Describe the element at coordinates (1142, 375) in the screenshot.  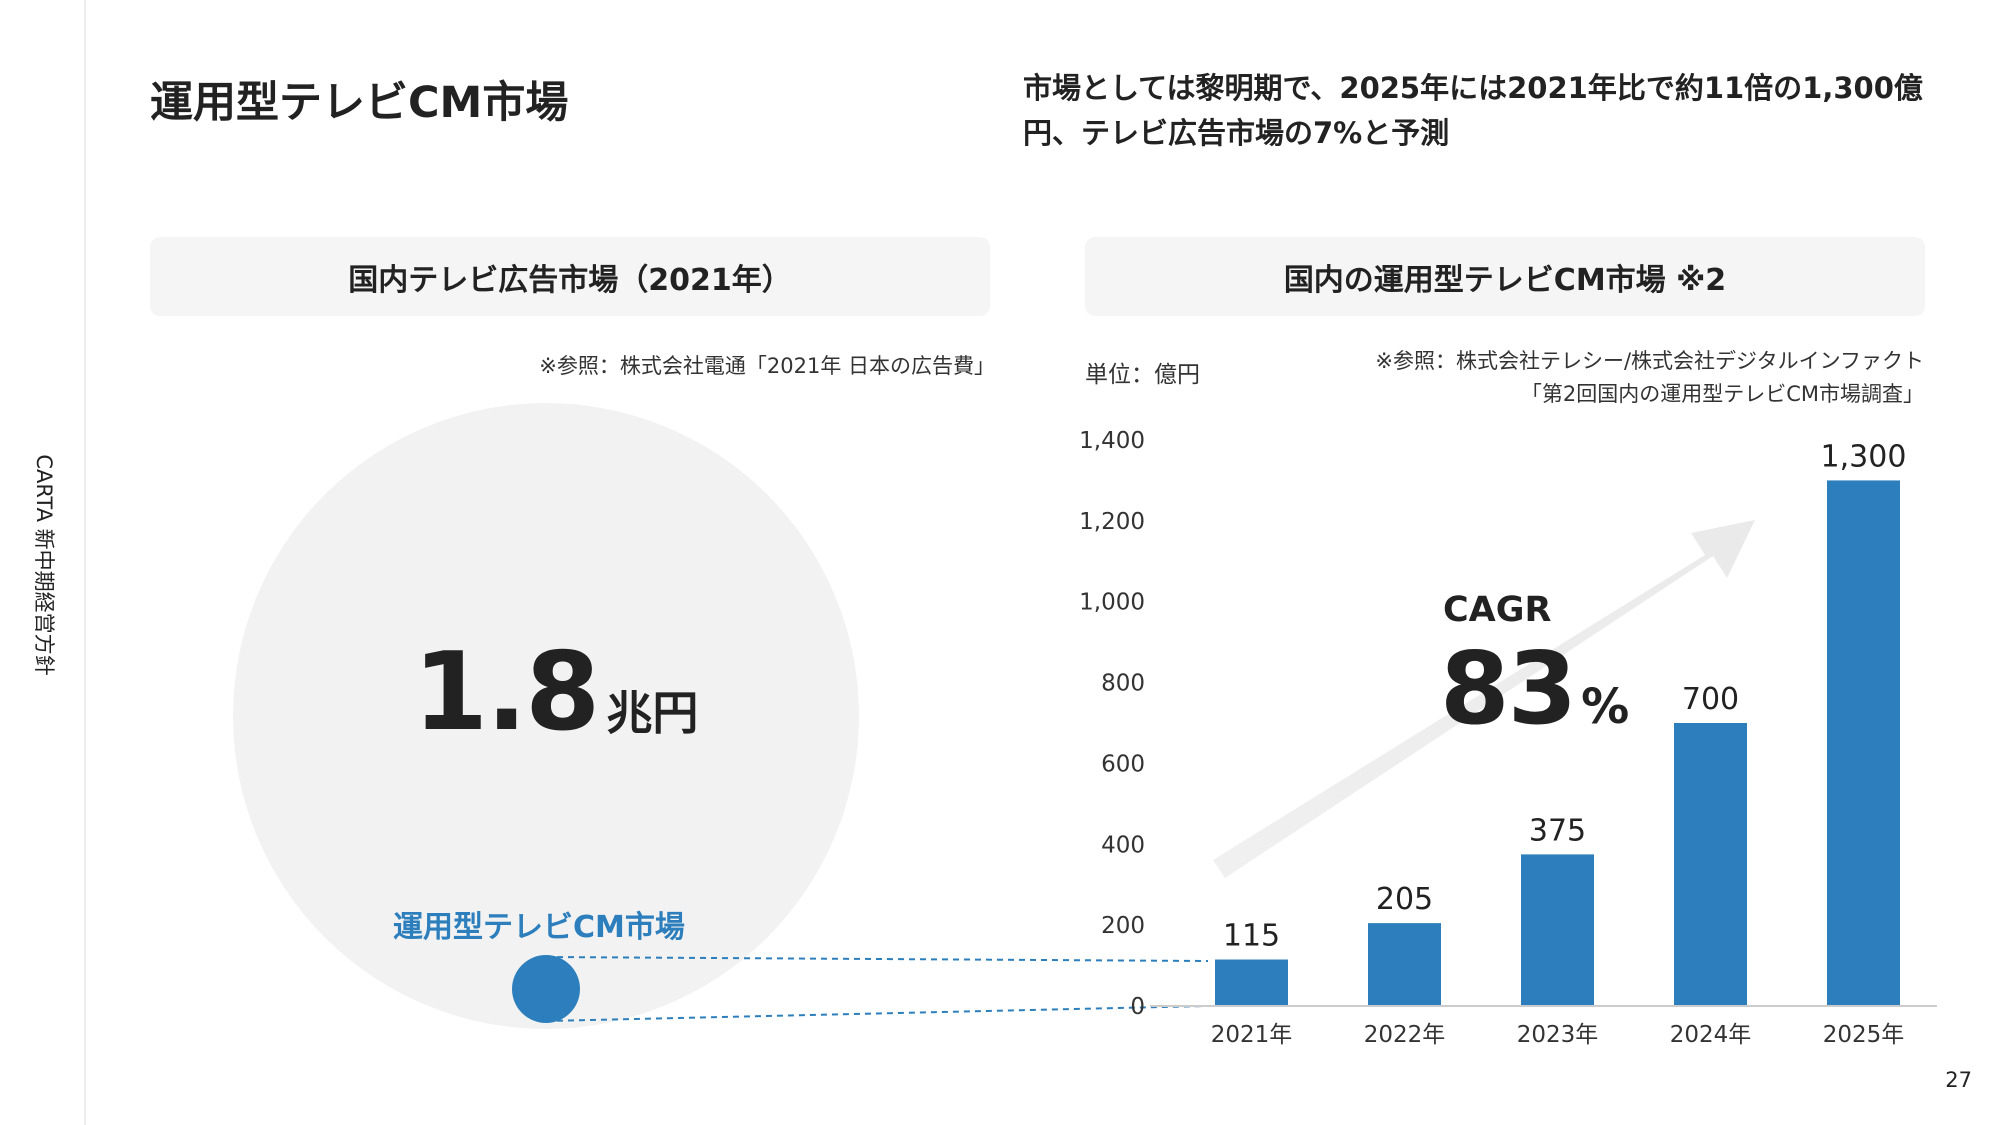
I see `unit-label: 単位：億円` at that location.